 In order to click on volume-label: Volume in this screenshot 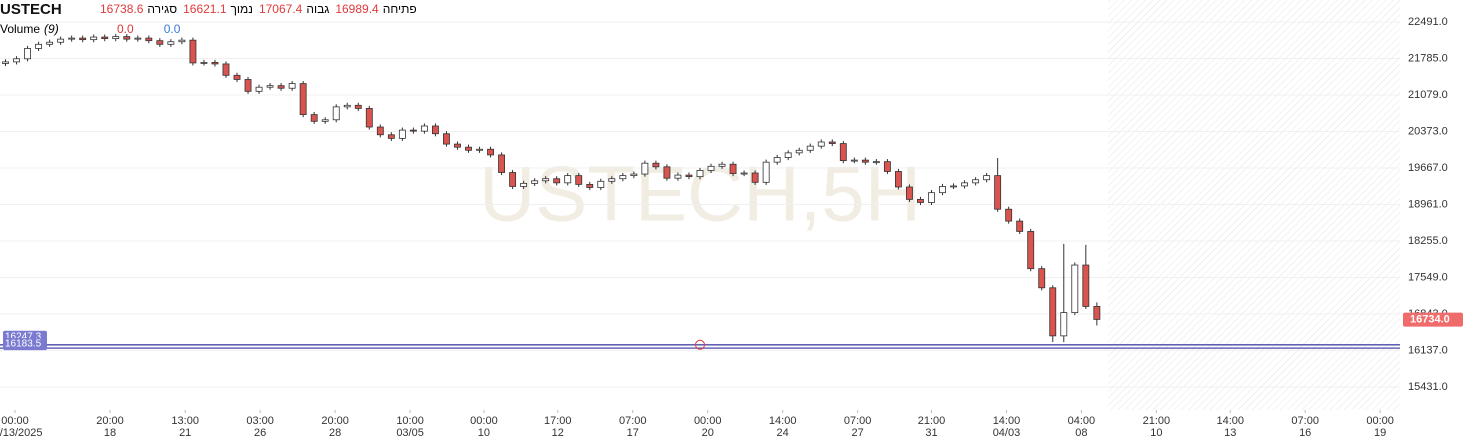, I will do `click(20, 29)`.